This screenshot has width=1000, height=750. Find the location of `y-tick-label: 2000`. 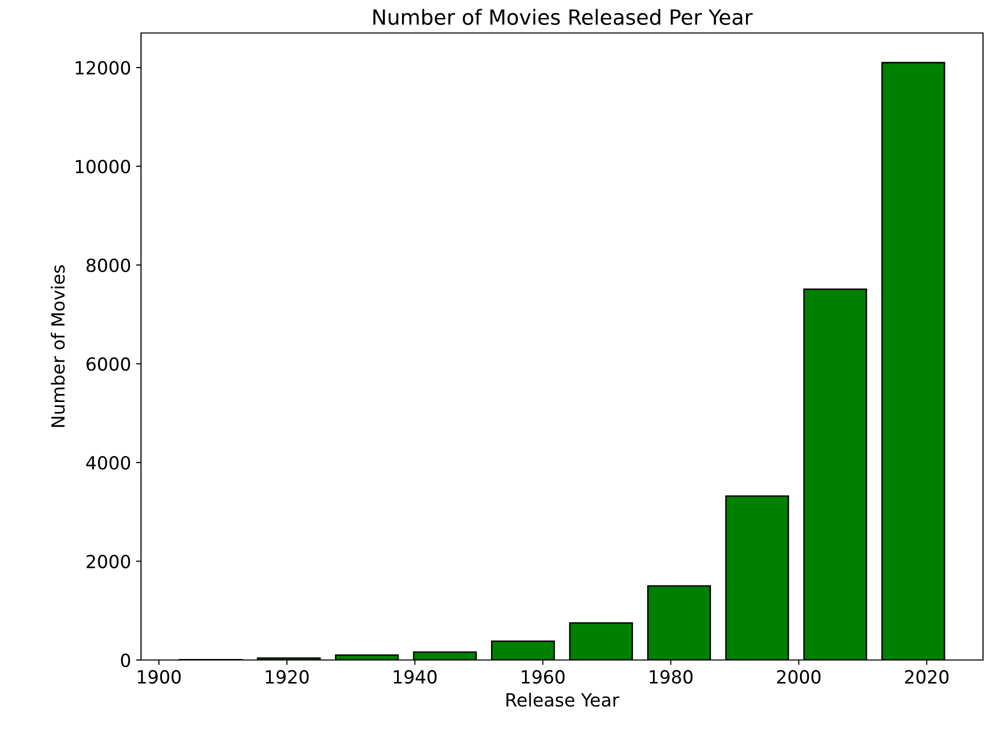

y-tick-label: 2000 is located at coordinates (108, 561).